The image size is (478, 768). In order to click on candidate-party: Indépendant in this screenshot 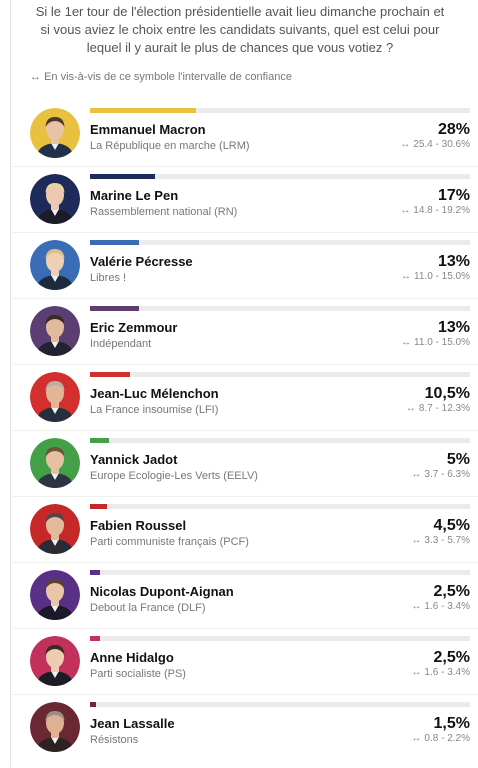, I will do `click(121, 344)`.